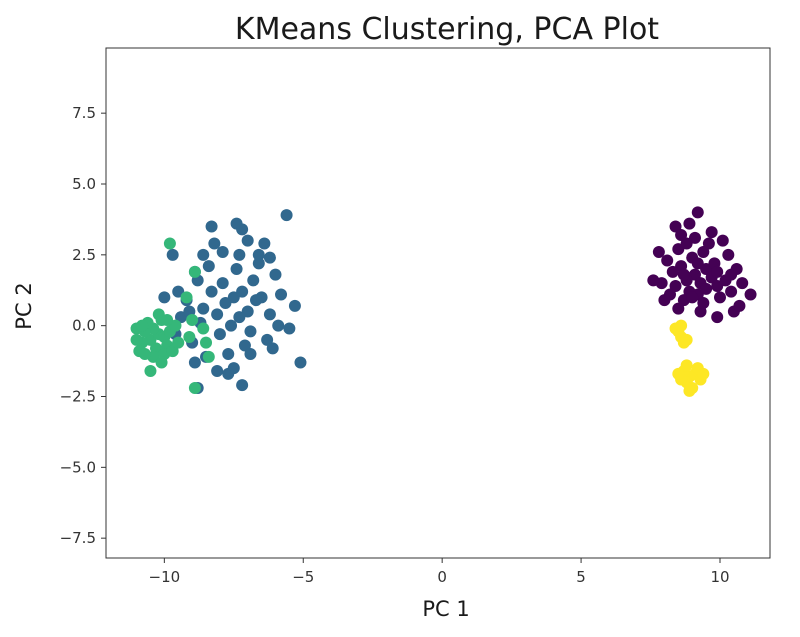  I want to click on x-tick-label: 0, so click(442, 577).